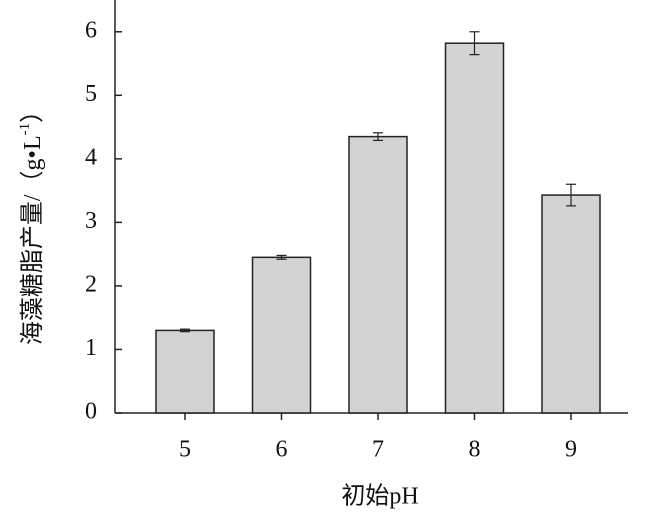  I want to click on y-tick-label: 0, so click(91, 412).